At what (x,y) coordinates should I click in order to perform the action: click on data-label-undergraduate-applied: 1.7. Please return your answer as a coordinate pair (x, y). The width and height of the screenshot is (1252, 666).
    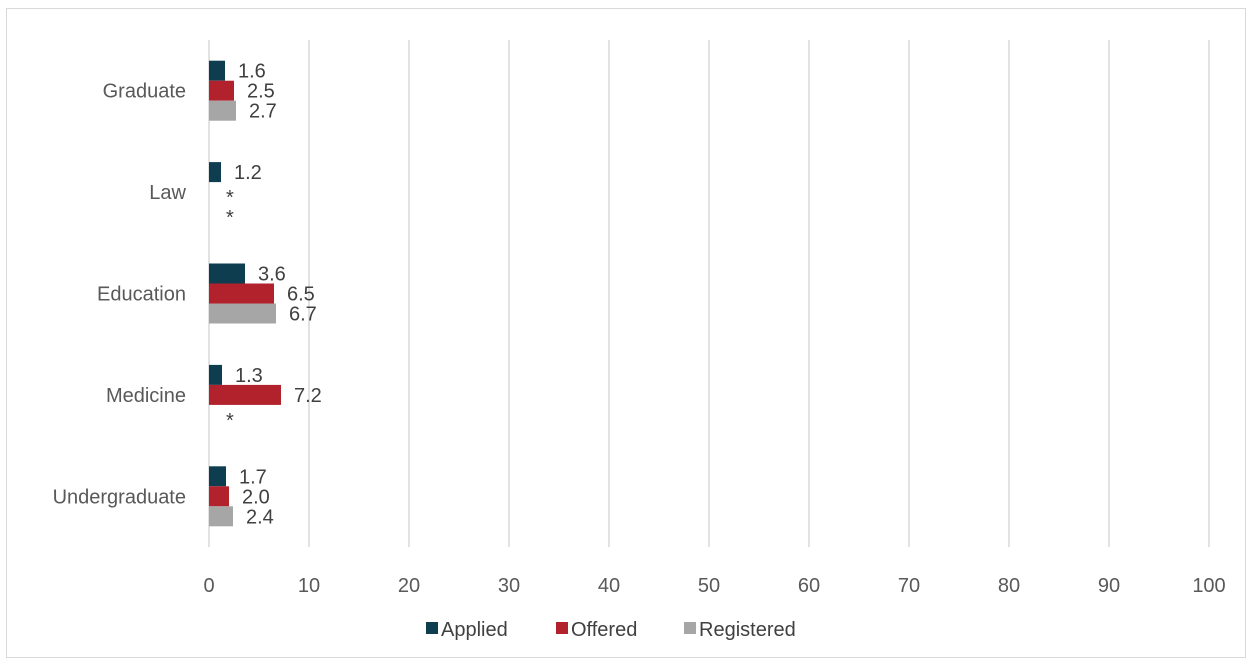
    Looking at the image, I should click on (253, 477).